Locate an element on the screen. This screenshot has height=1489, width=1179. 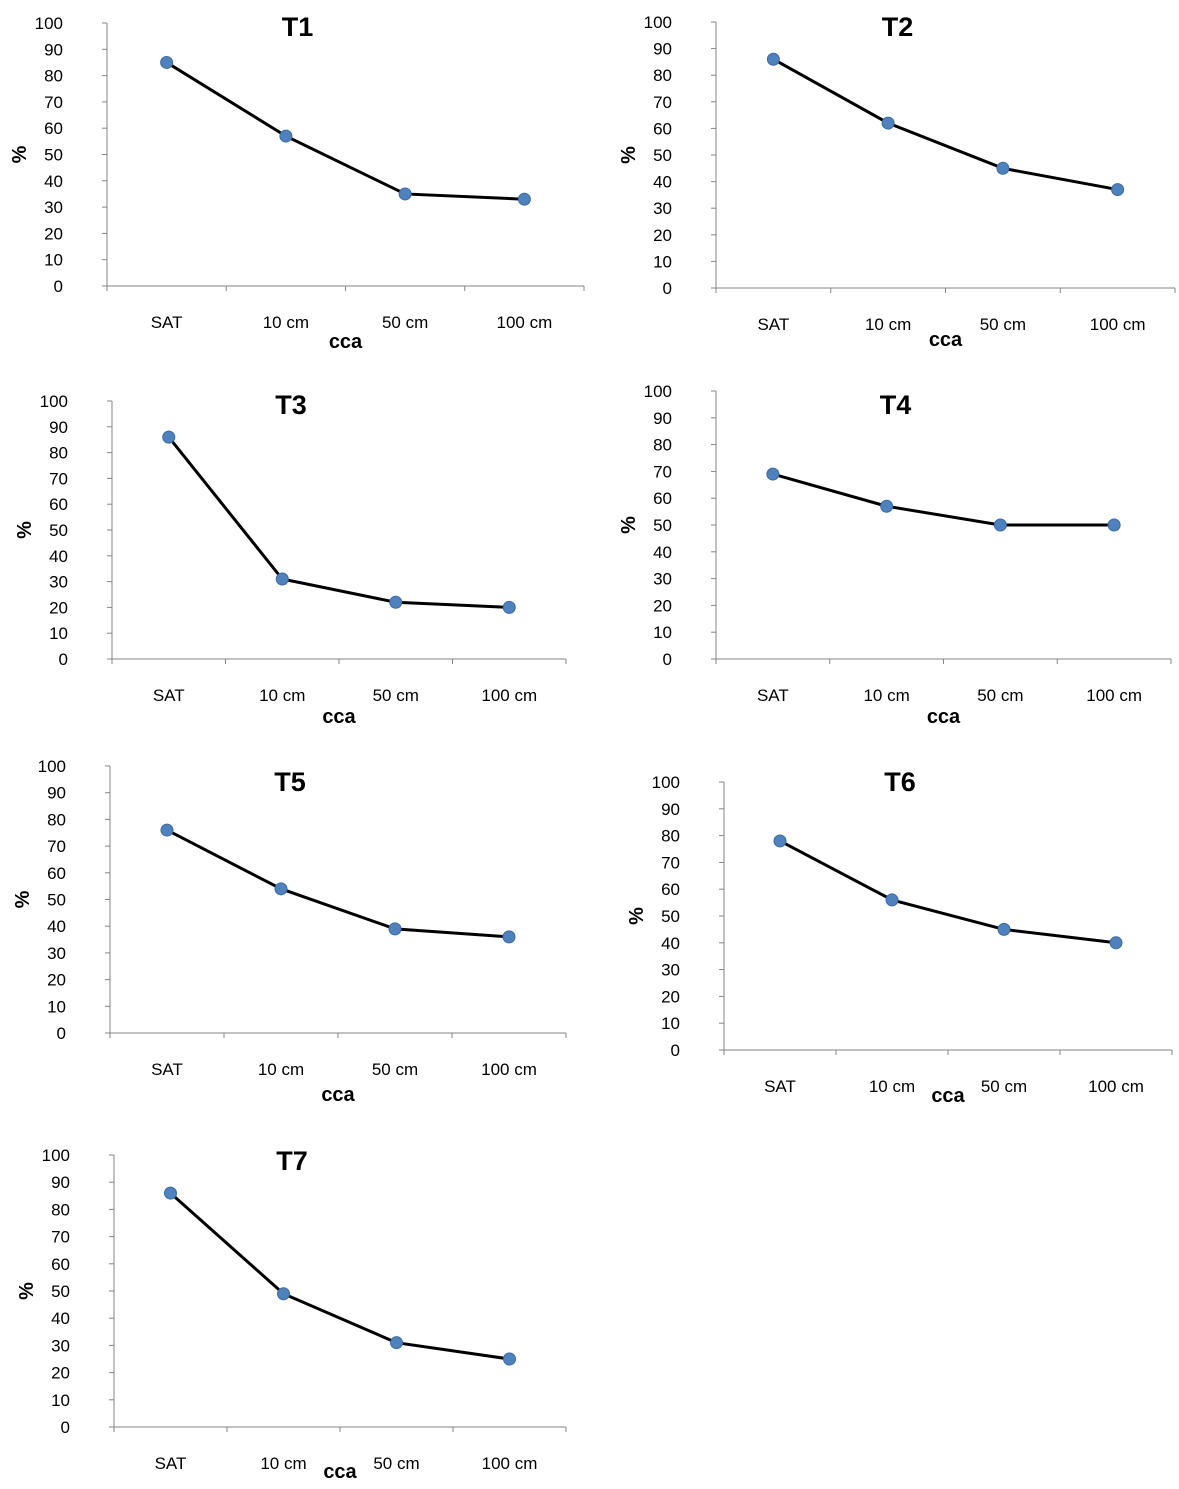
chart-title: T2 is located at coordinates (898, 27).